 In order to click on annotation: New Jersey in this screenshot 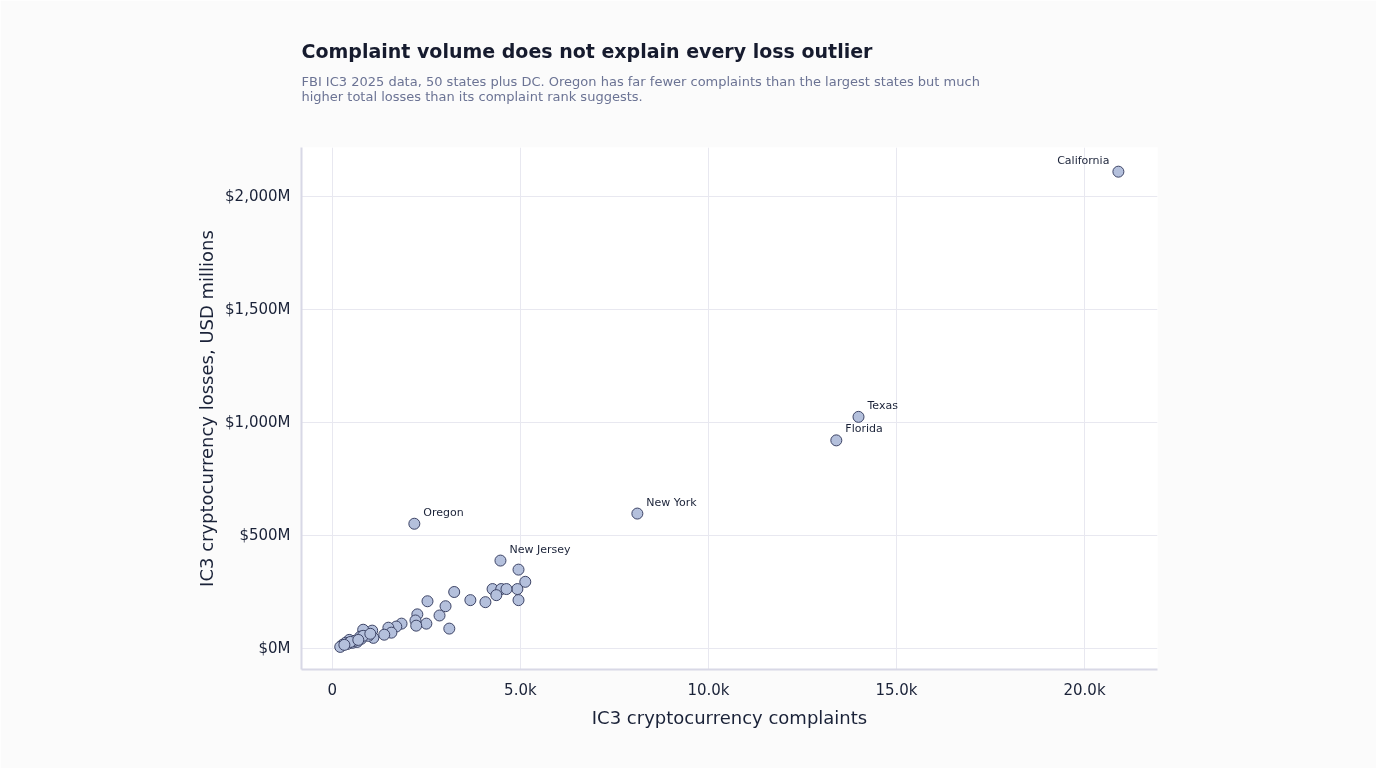, I will do `click(540, 549)`.